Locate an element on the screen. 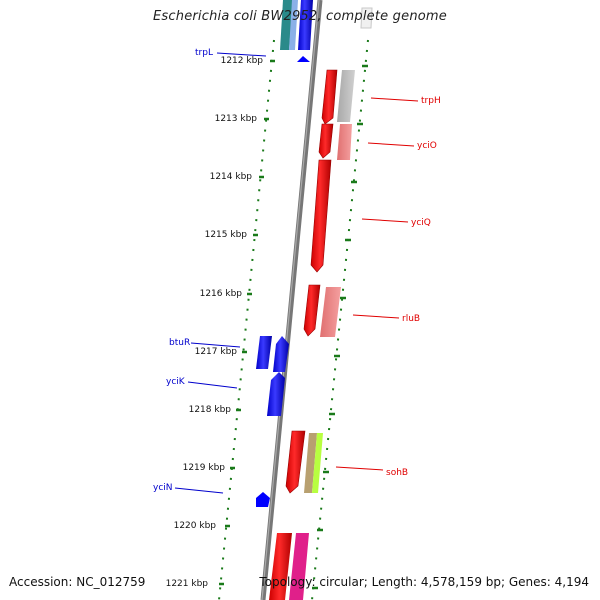  gene-label-yciq: yciQ is located at coordinates (421, 223).